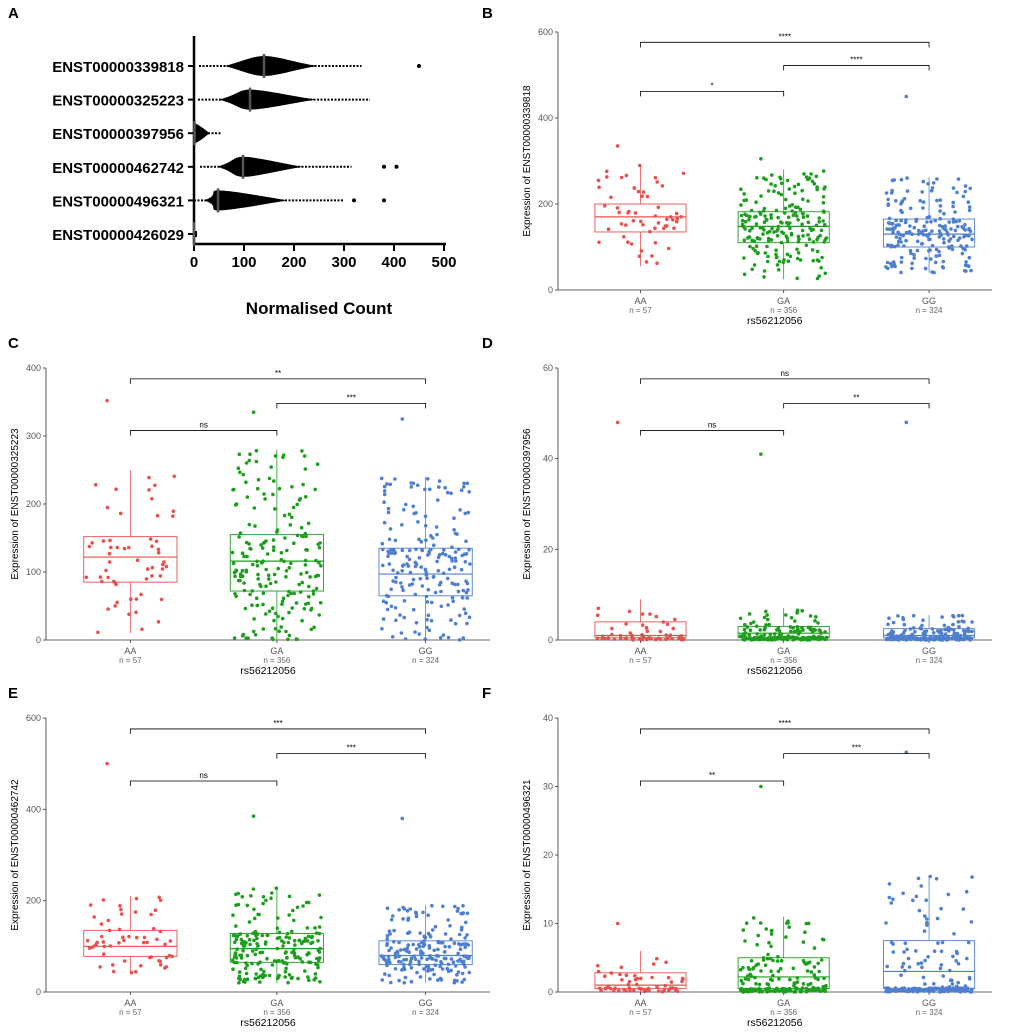 This screenshot has width=1021, height=1032. What do you see at coordinates (550, 640) in the screenshot?
I see `y-tick-label: 0` at bounding box center [550, 640].